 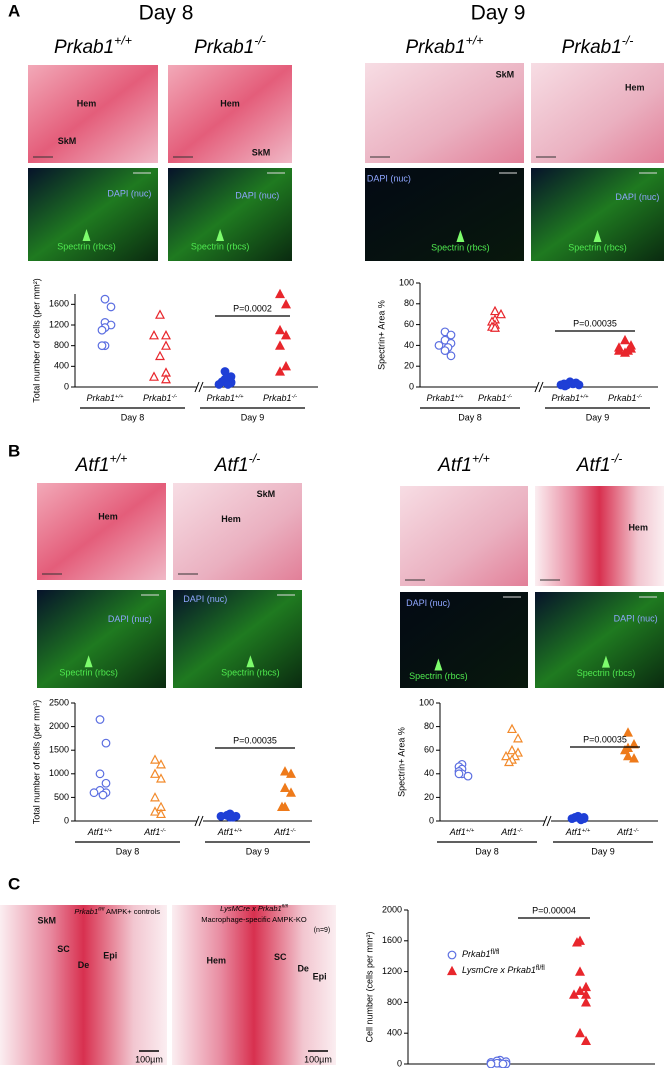 I want to click on legend-sup: fl/fl, so click(x=540, y=968).